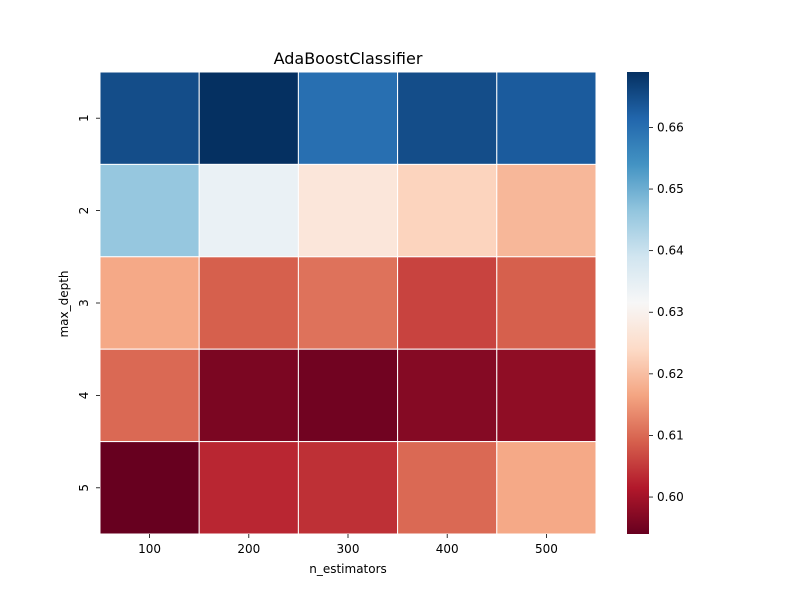  What do you see at coordinates (84, 488) in the screenshot?
I see `y-tick-label: 5` at bounding box center [84, 488].